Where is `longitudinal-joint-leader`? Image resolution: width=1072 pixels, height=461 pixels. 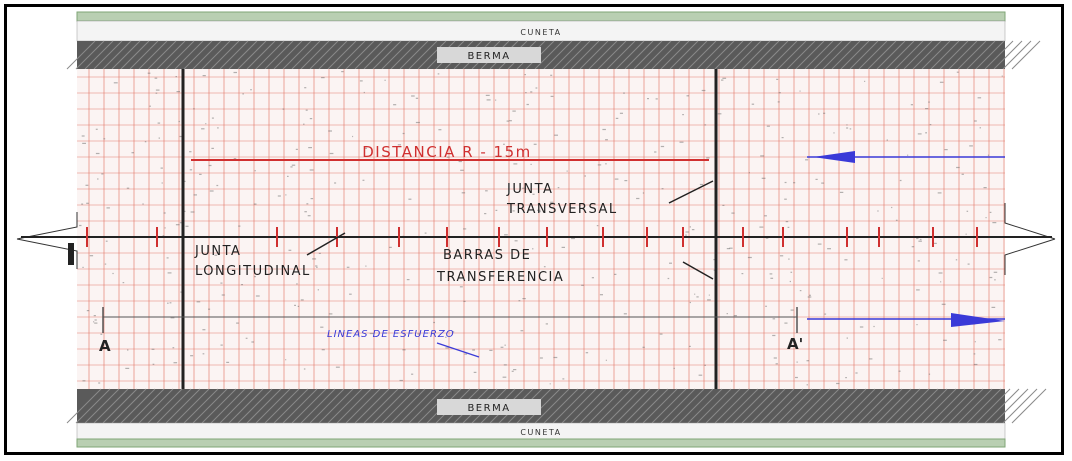
longitudinal-joint-leader is located at coordinates (326, 244).